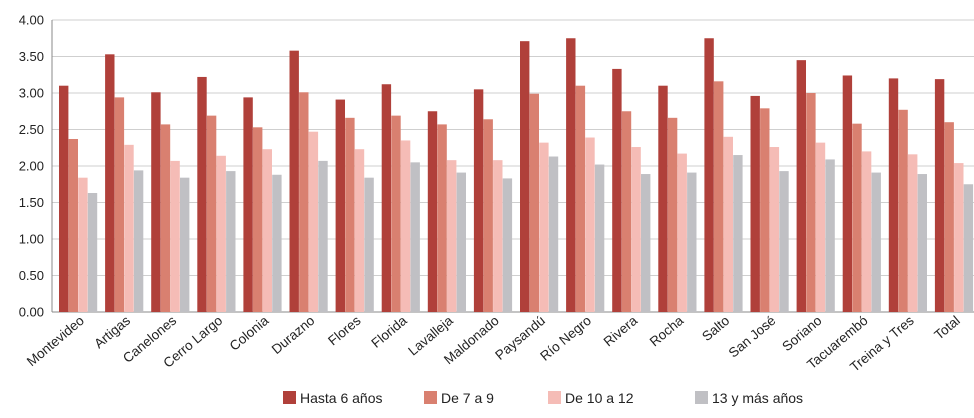  I want to click on x-tick-label: Durazno, so click(293, 335).